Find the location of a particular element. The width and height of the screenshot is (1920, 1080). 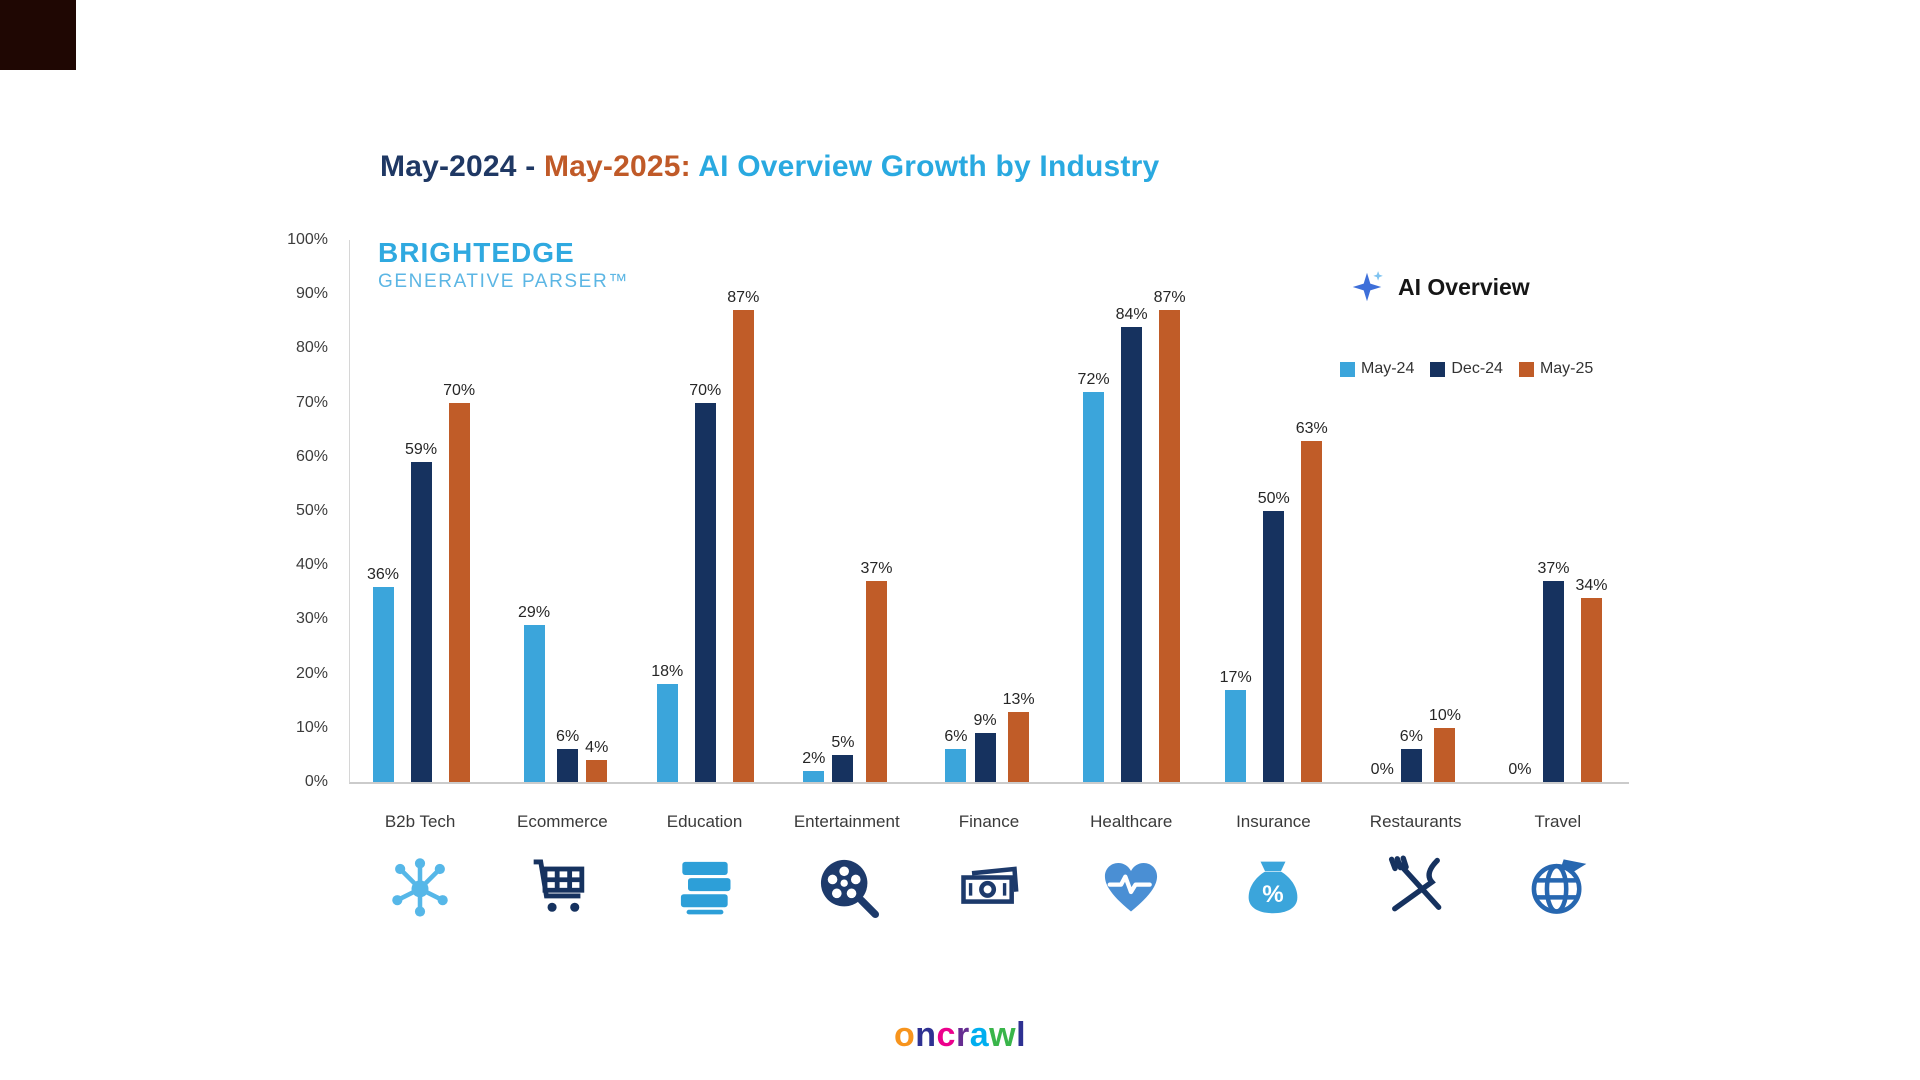

y-axis: 0% 10% 20% 30% 40% 50% 60% 70% 80% 90% 100% is located at coordinates (295, 510).